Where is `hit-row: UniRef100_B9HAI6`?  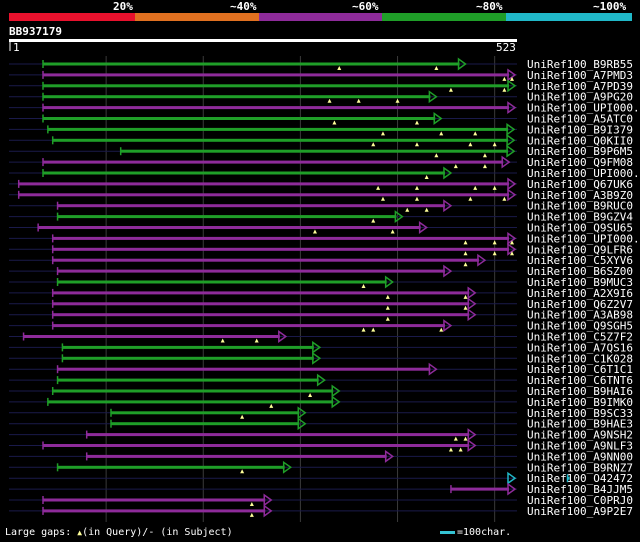 hit-row: UniRef100_B9HAI6 is located at coordinates (321, 391).